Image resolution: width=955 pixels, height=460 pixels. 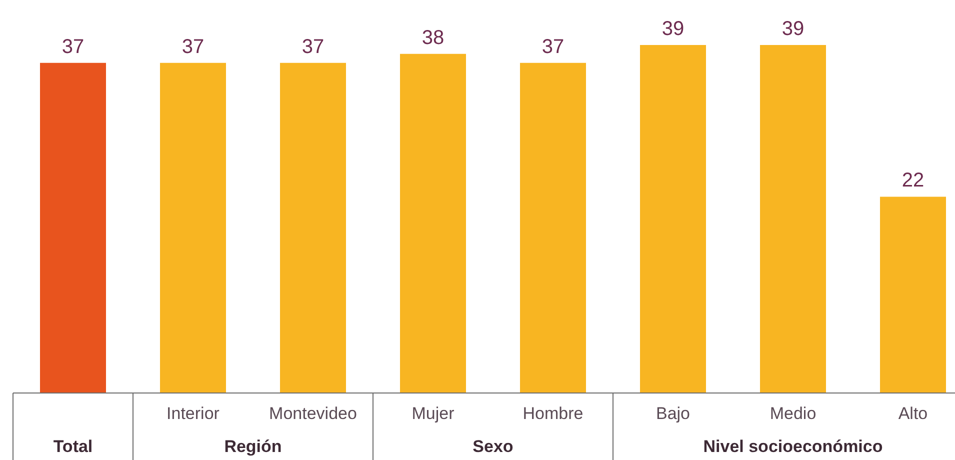 I want to click on x-tick-label: Montevideo, so click(x=313, y=413).